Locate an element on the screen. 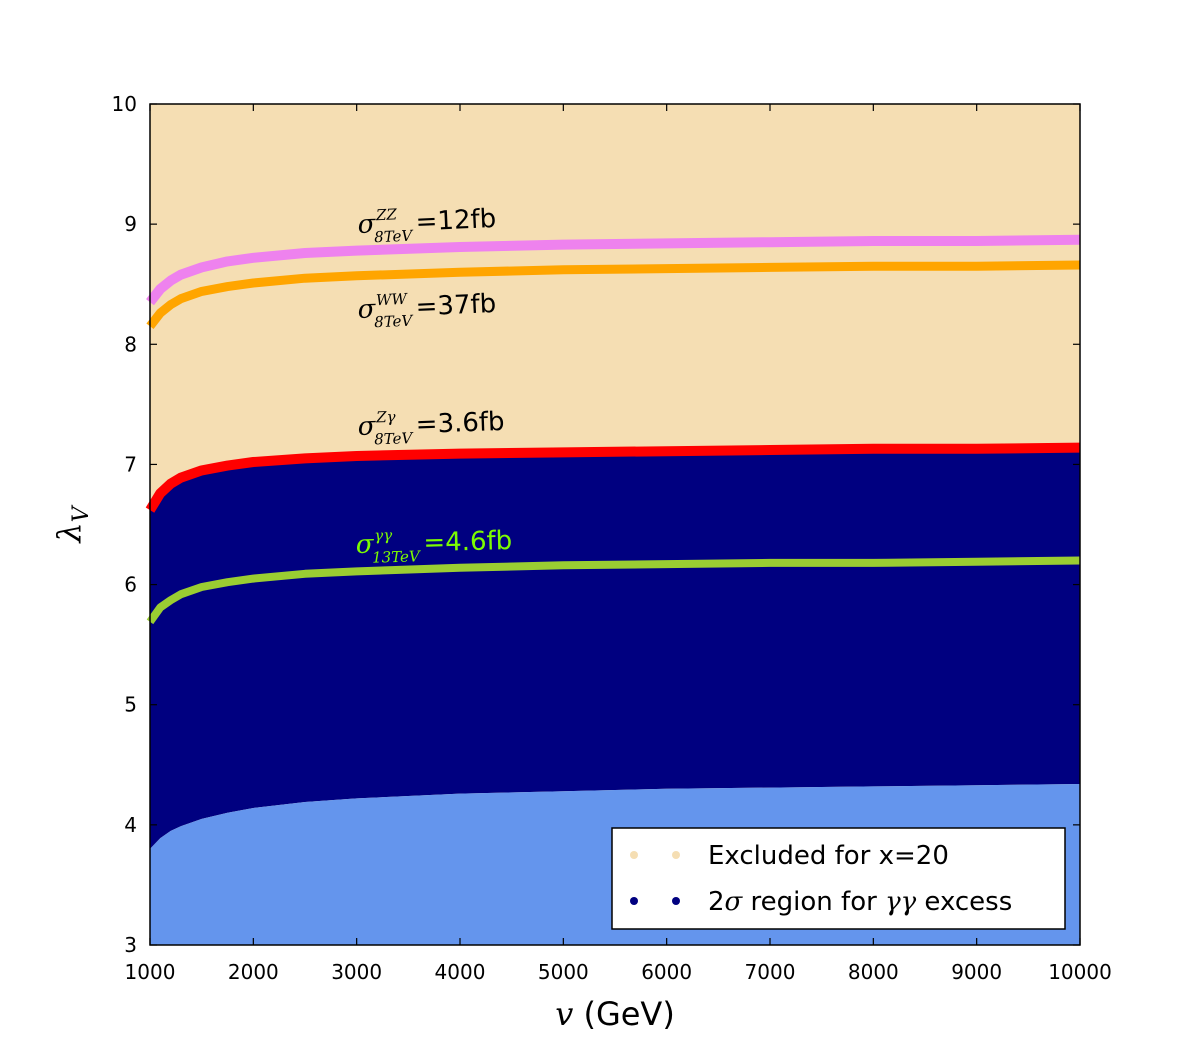  curve-label-sigma_ZZ_8TeV_12fb: σZZ8TeV=12fb is located at coordinates (427, 224).